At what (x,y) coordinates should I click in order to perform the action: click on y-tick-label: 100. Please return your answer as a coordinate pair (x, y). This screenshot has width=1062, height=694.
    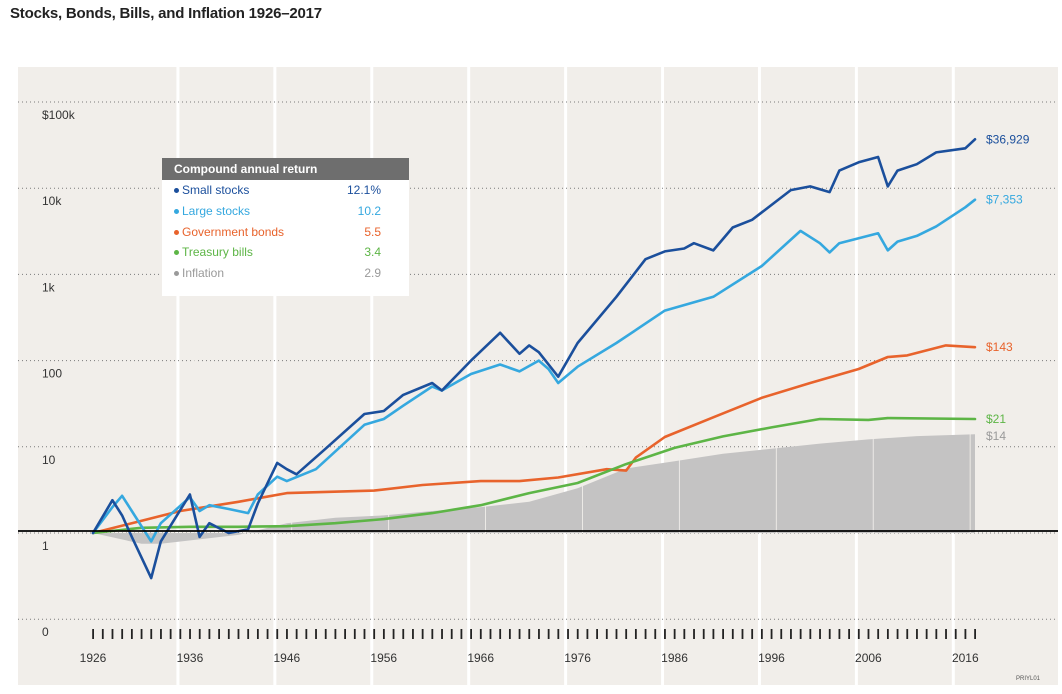
    Looking at the image, I should click on (52, 374).